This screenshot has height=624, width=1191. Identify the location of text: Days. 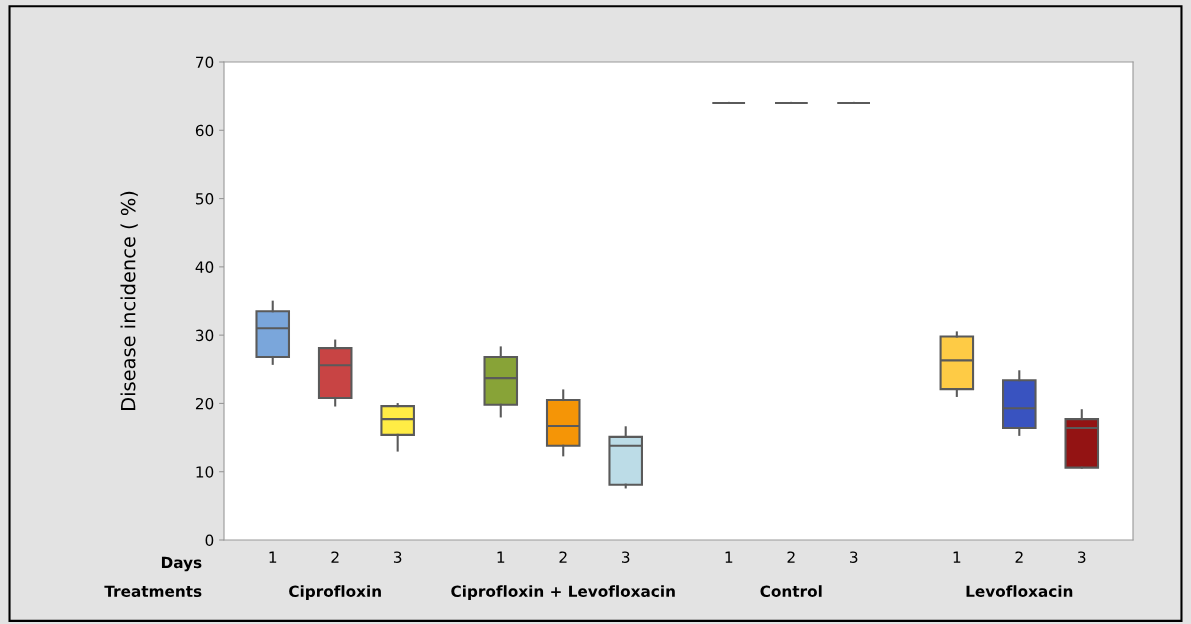
(181, 564).